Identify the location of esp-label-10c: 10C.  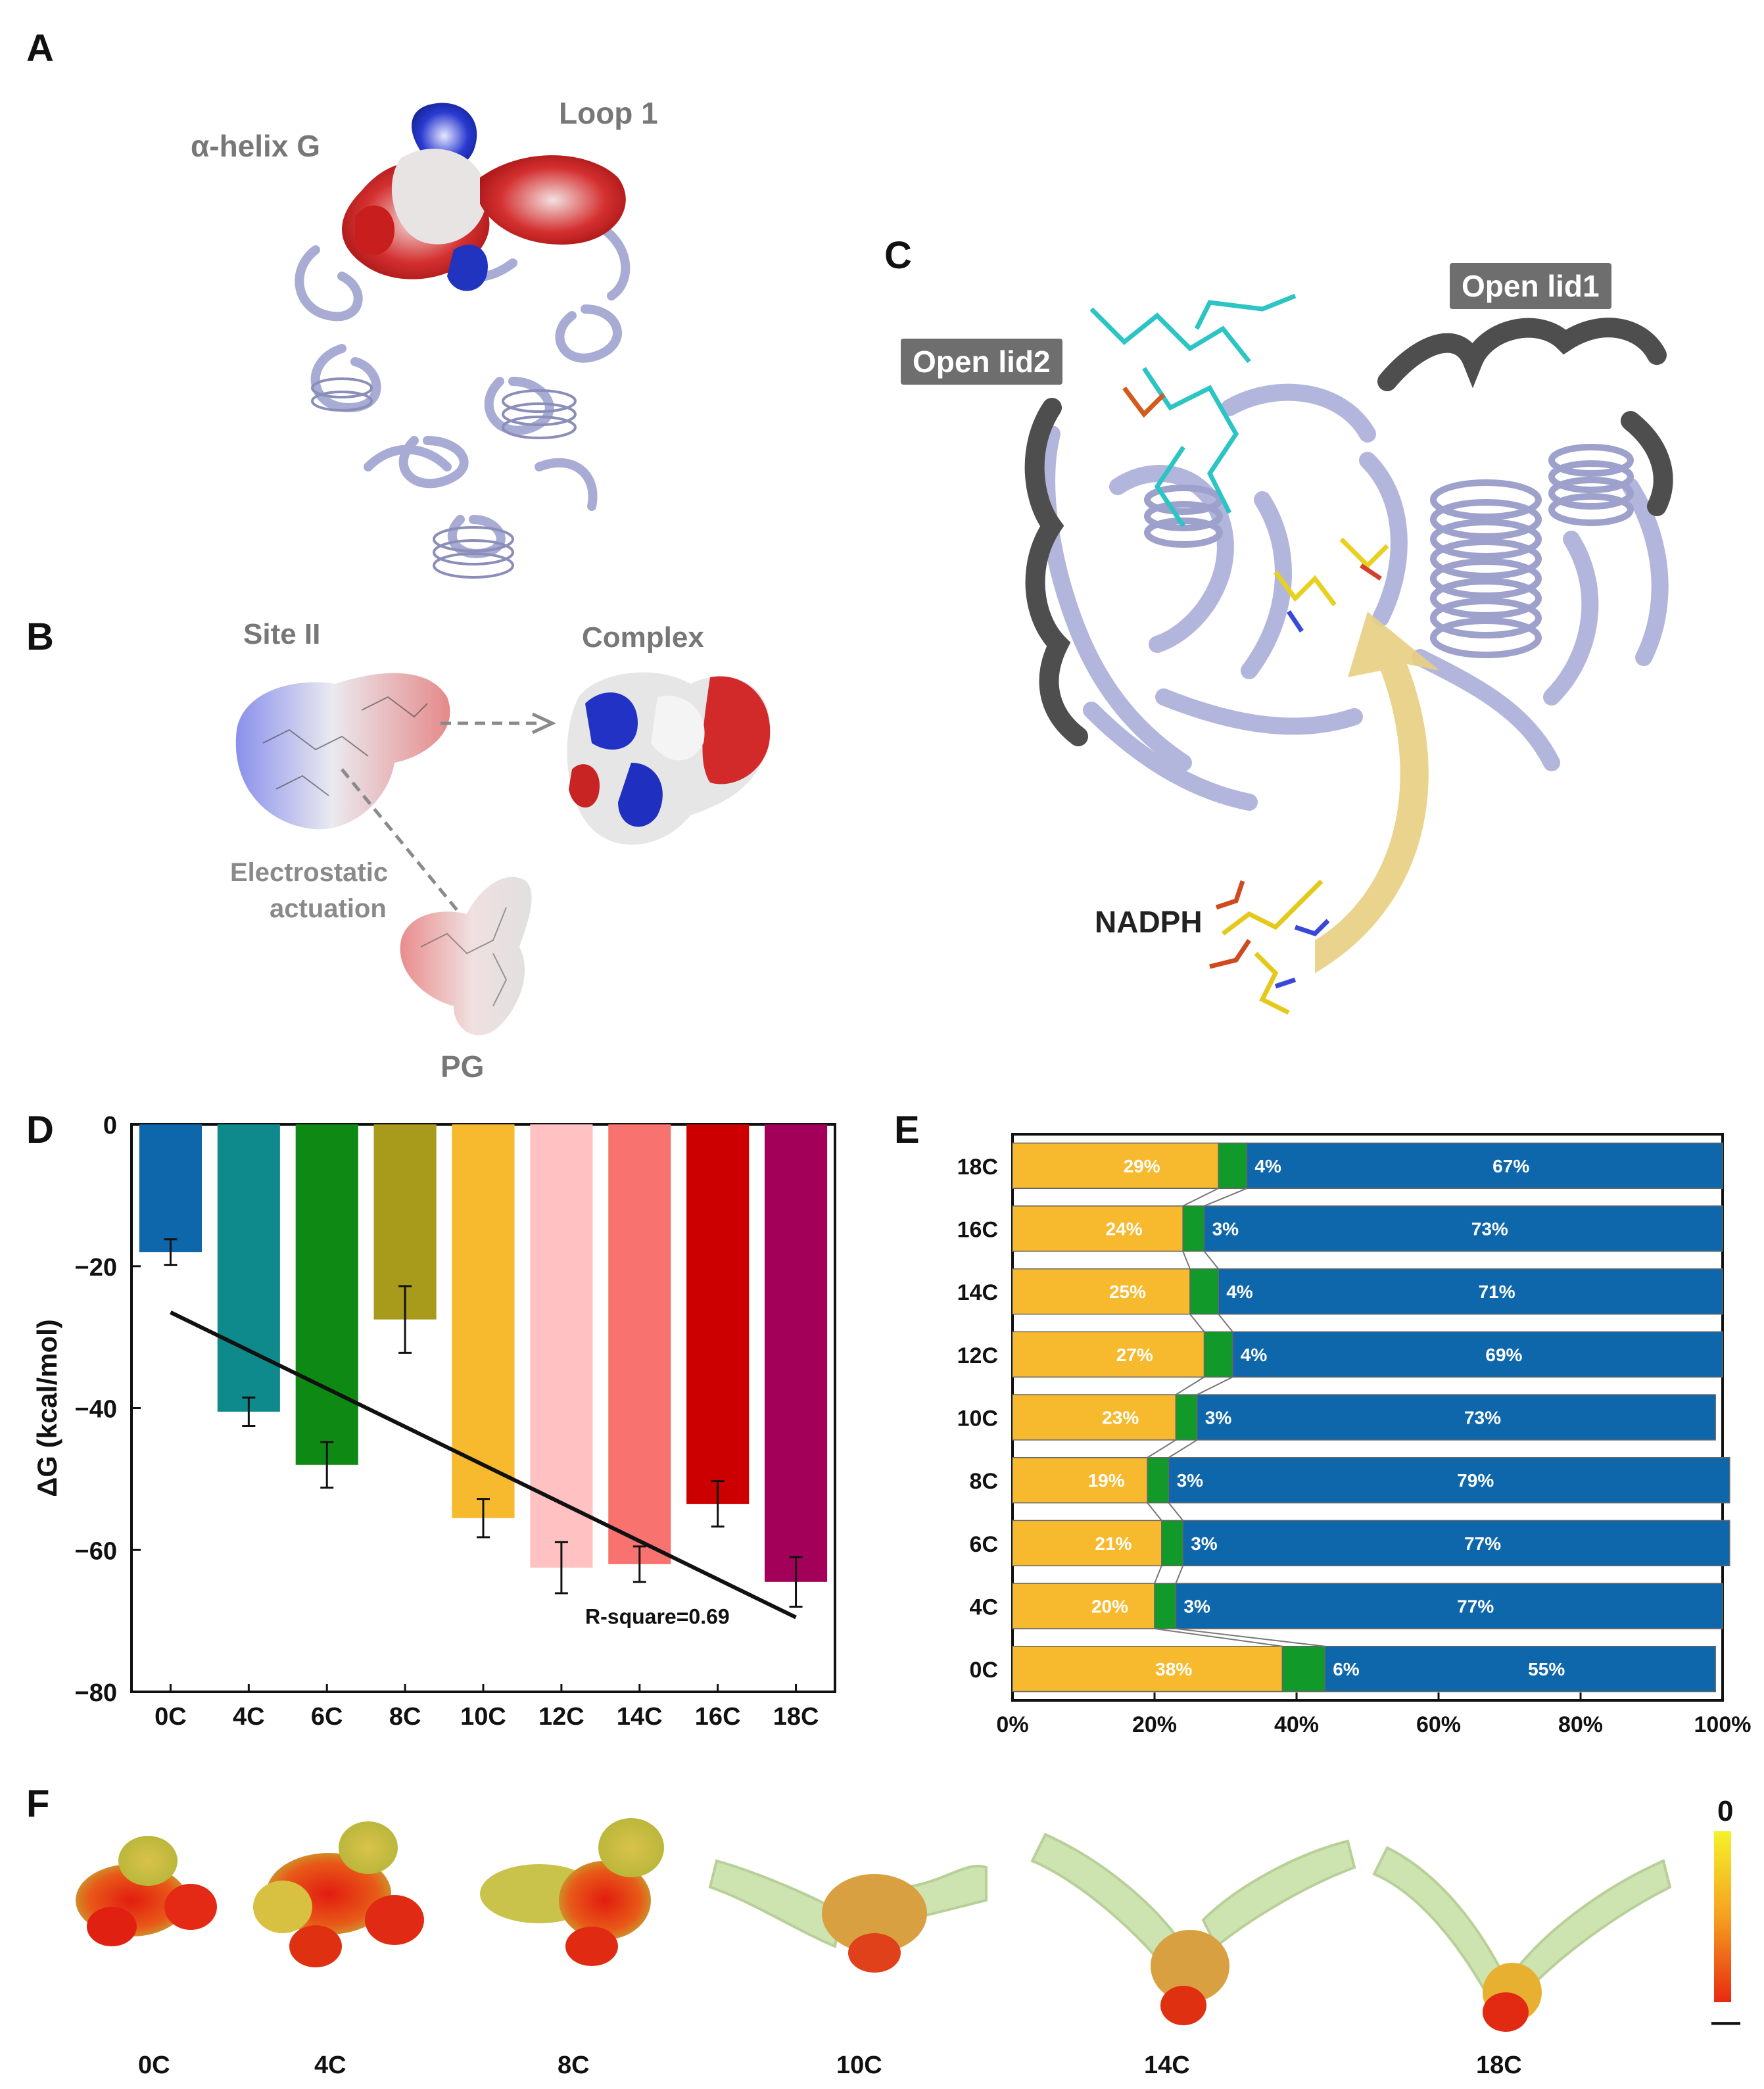
(859, 2066).